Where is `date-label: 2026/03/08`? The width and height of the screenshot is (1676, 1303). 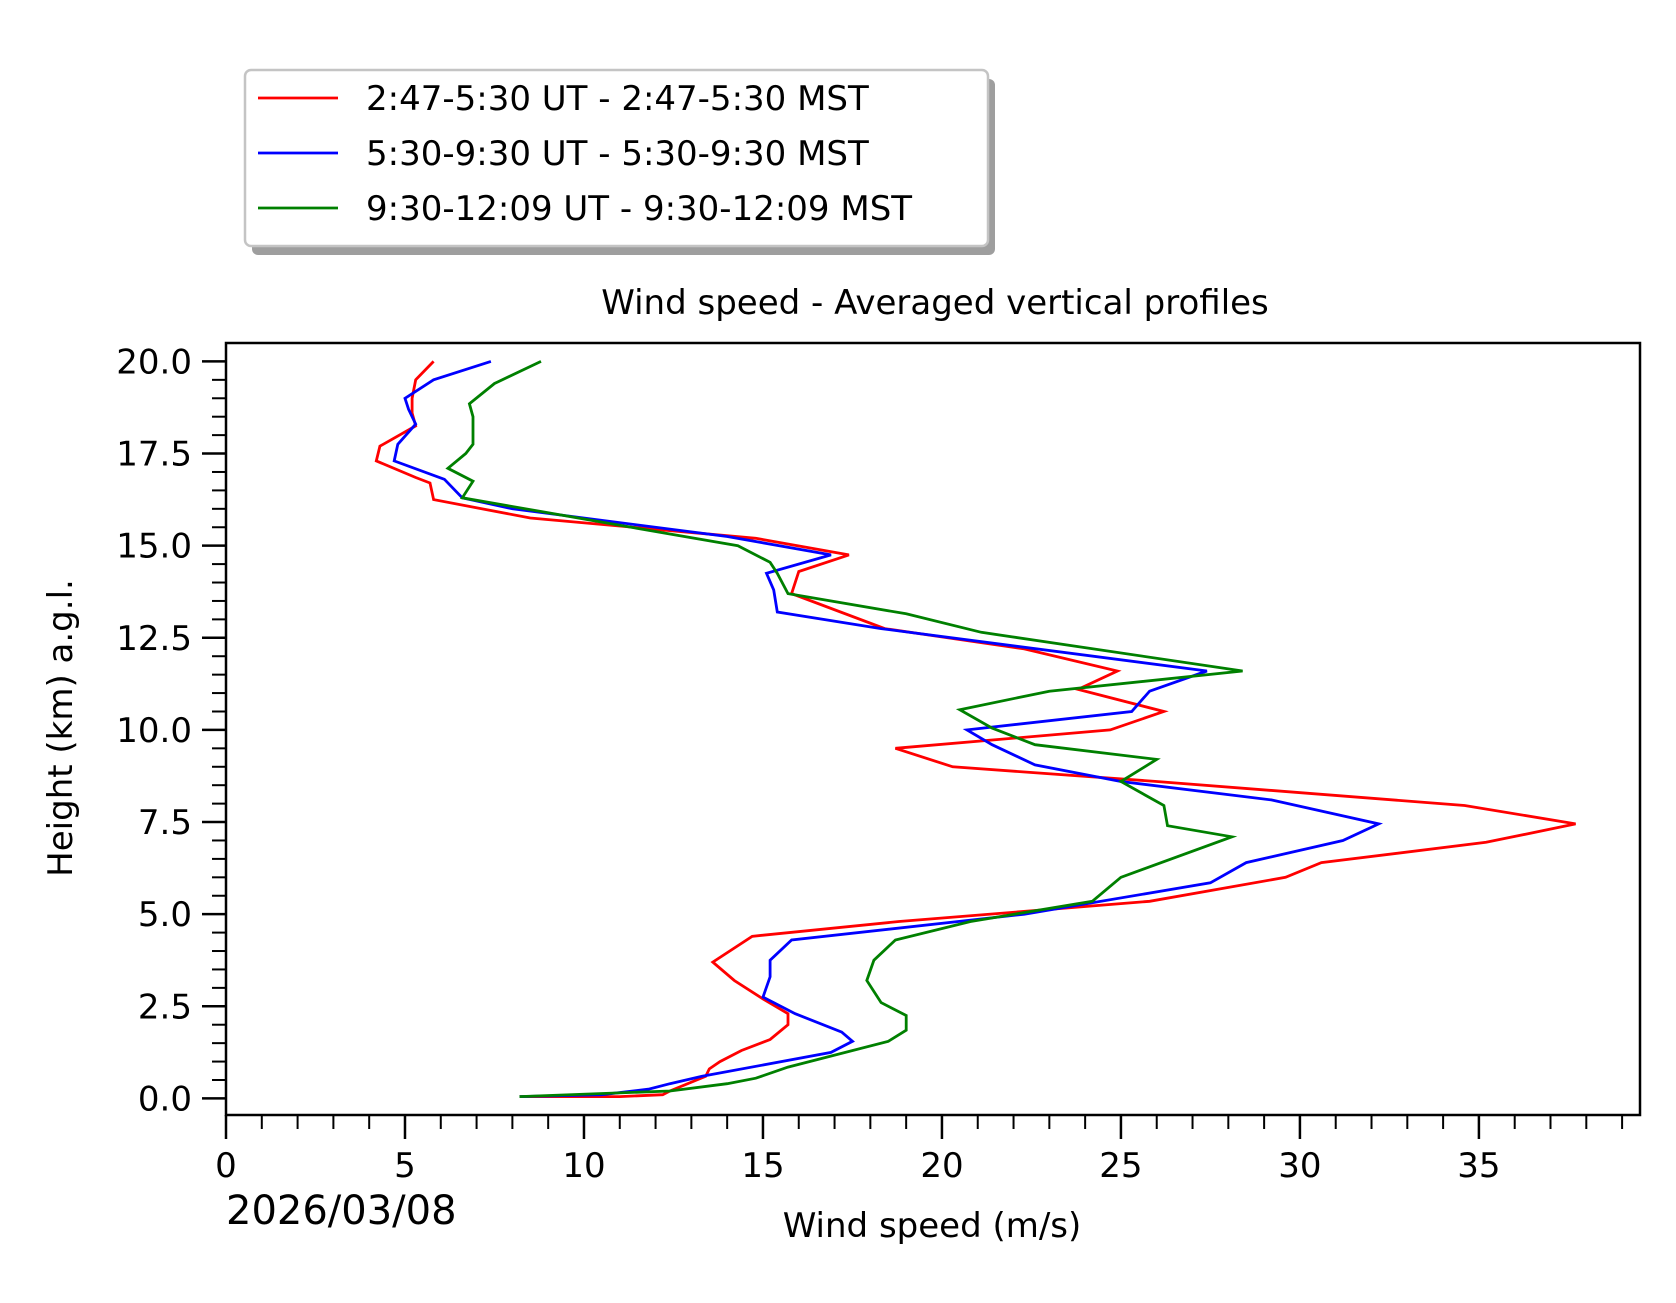 date-label: 2026/03/08 is located at coordinates (341, 1211).